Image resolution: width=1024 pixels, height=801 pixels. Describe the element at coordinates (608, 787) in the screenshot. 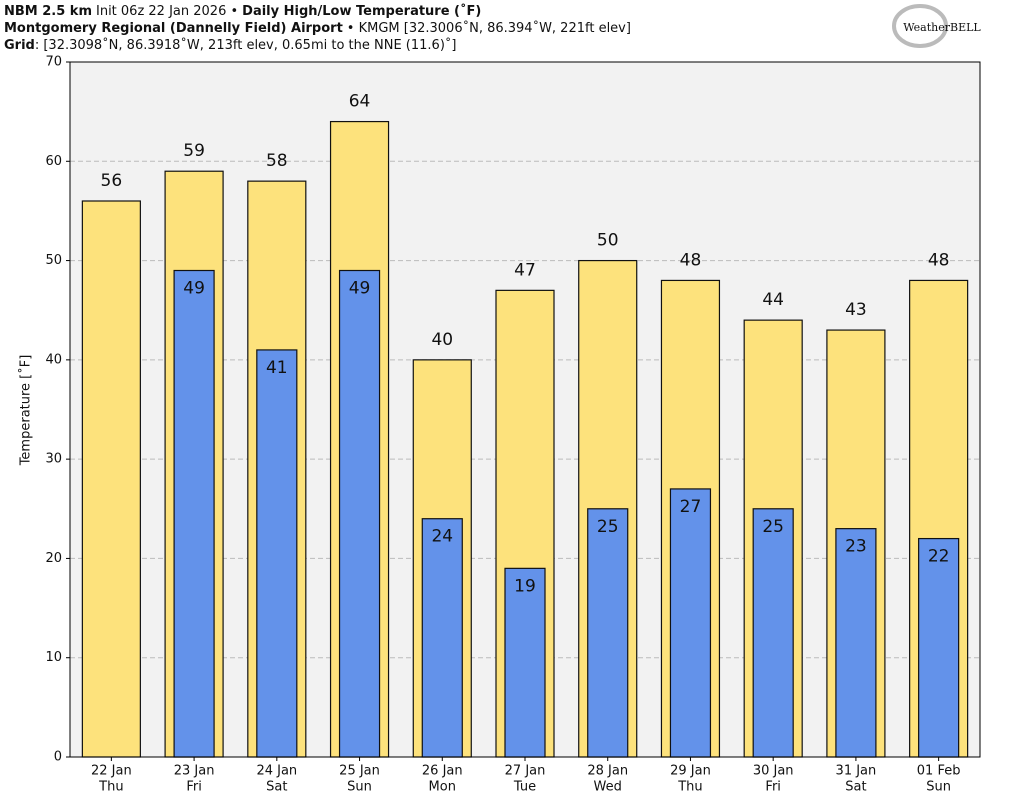

I see `x-tick-weekday: Wed` at that location.